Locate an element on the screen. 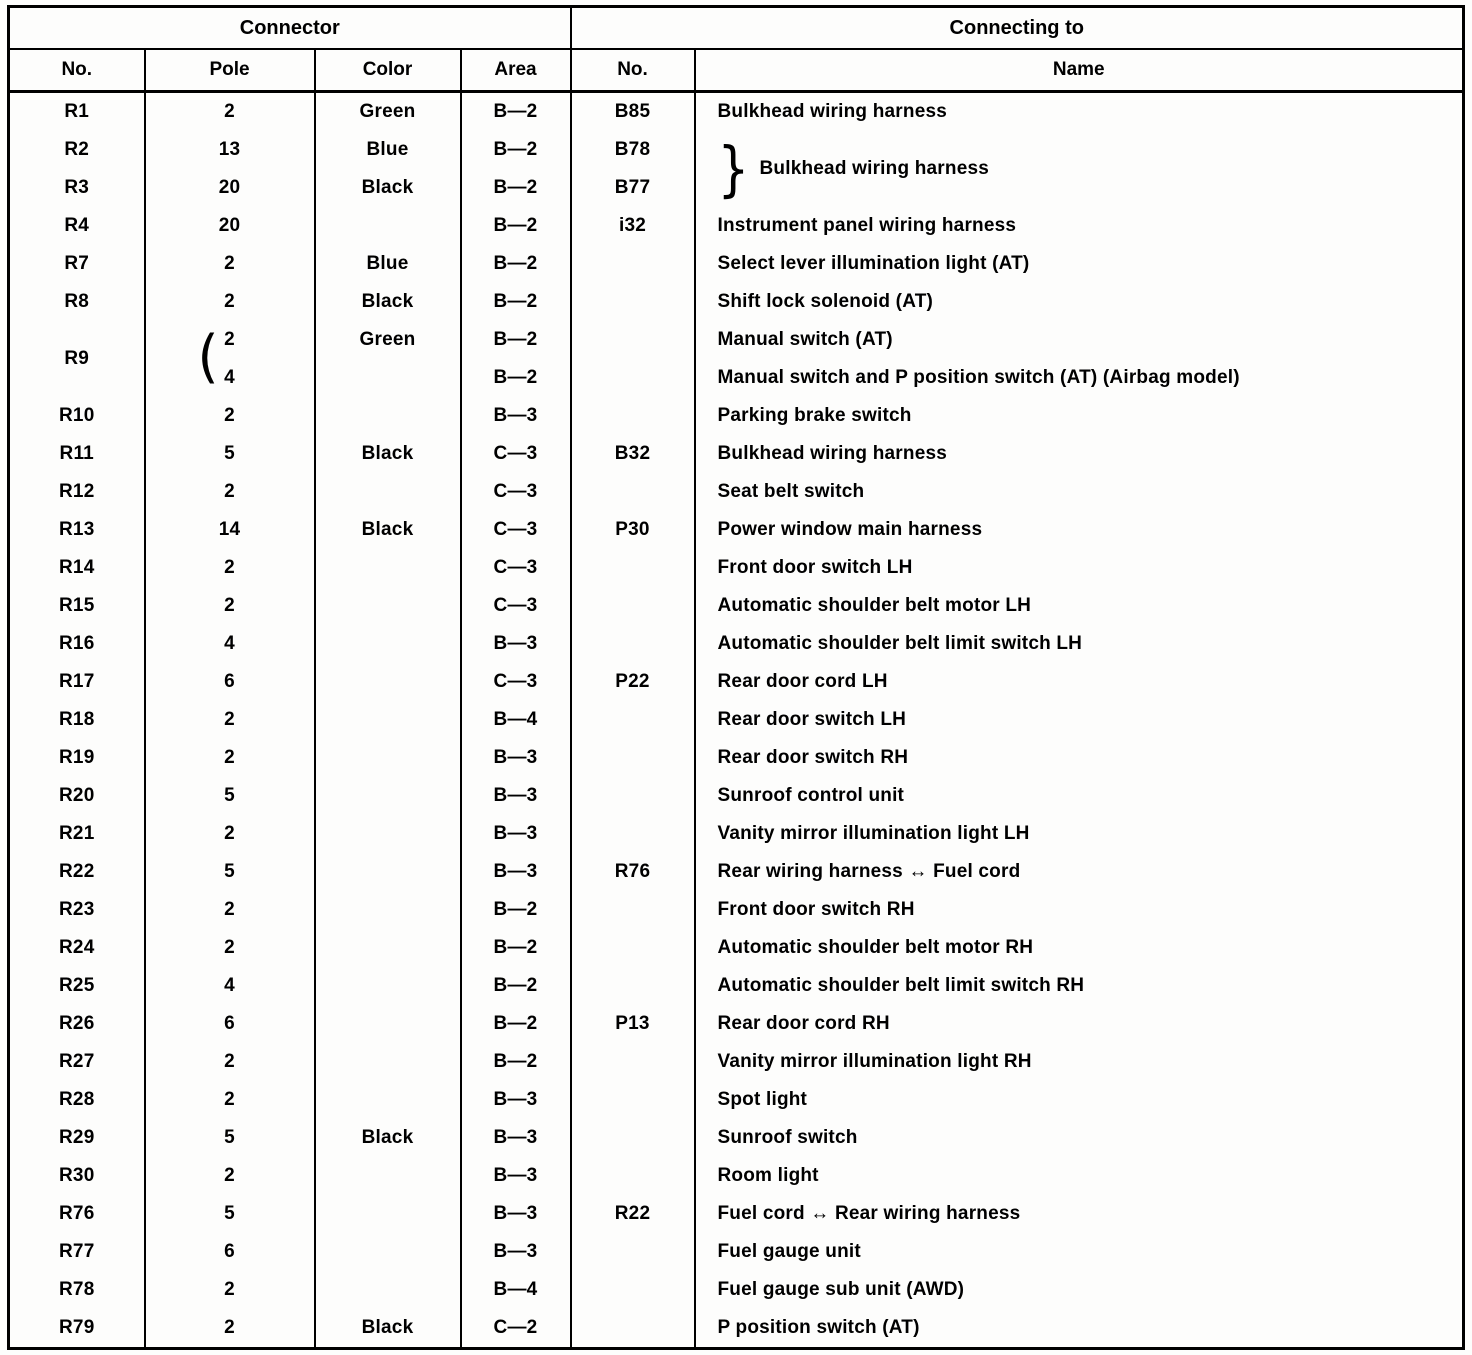 This screenshot has height=1355, width=1472. table-row: R11 5 Black C—3 B32 Bulkhead wiring harness is located at coordinates (736, 454).